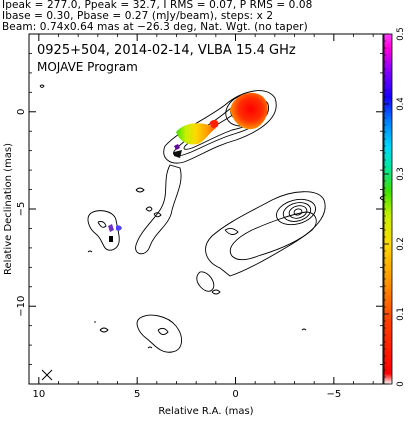 The width and height of the screenshot is (409, 424). What do you see at coordinates (38, 394) in the screenshot?
I see `x-tick-label: 10` at bounding box center [38, 394].